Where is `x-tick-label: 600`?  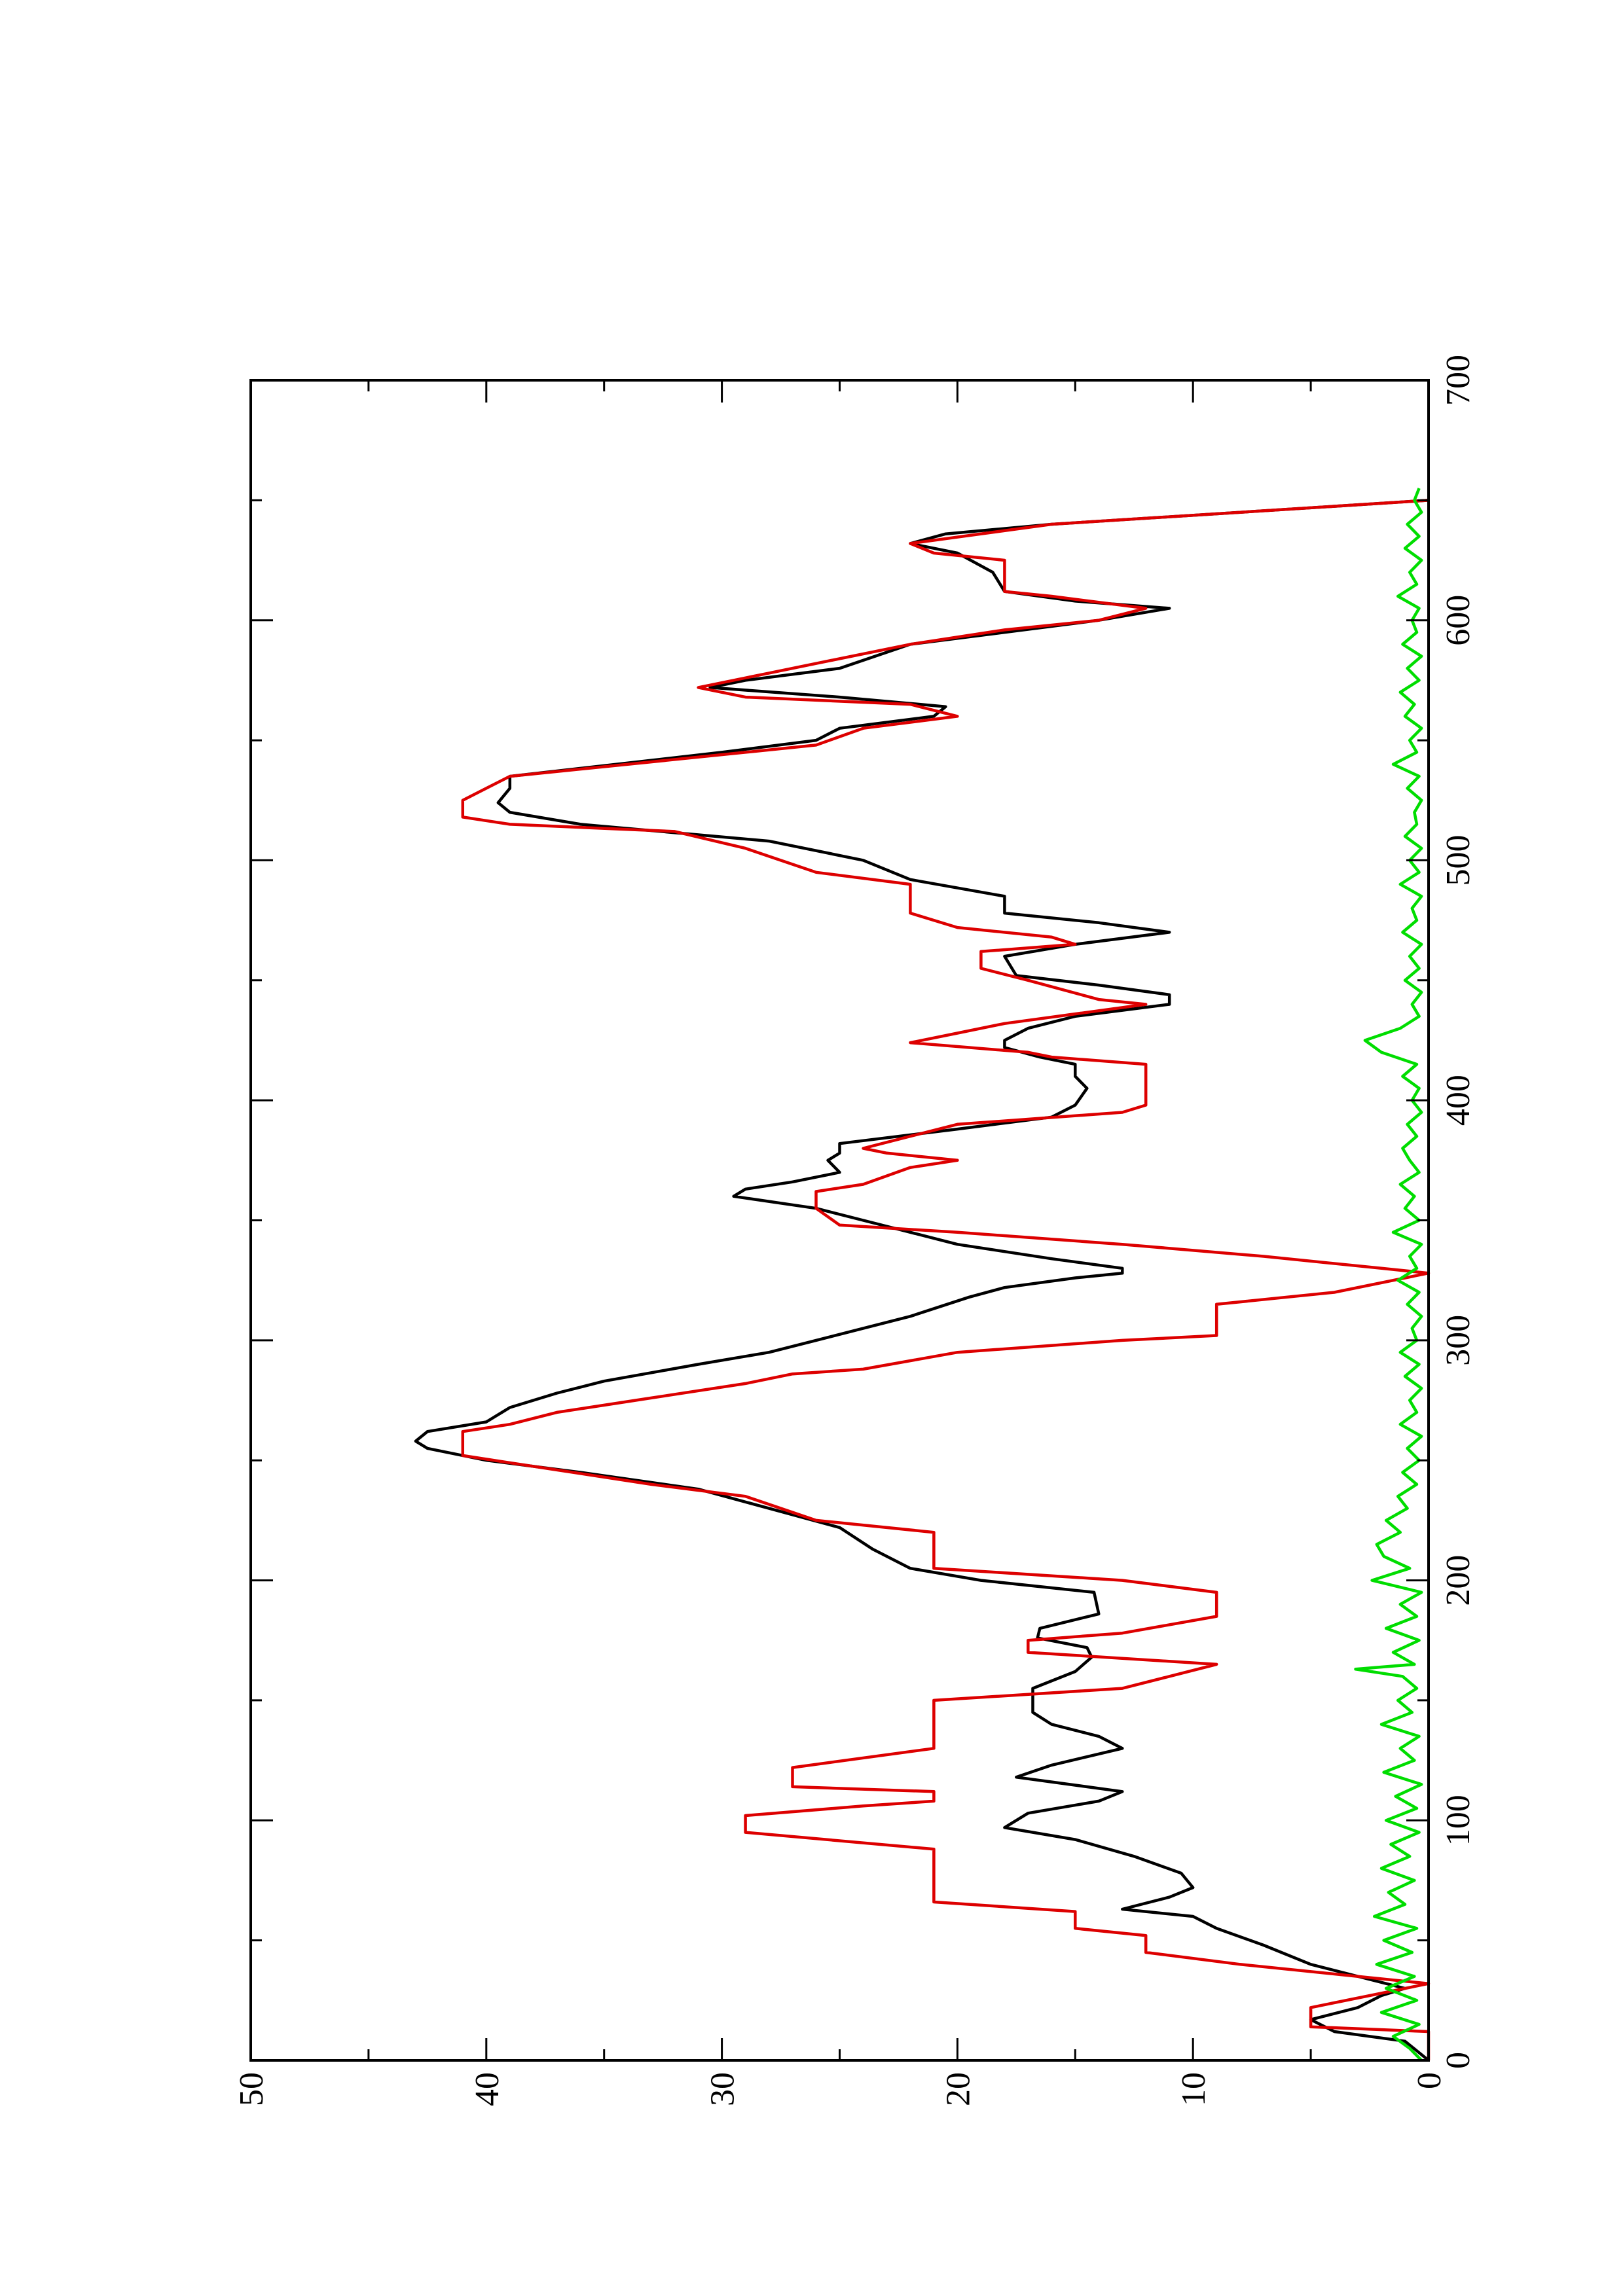
x-tick-label: 600 is located at coordinates (1458, 620).